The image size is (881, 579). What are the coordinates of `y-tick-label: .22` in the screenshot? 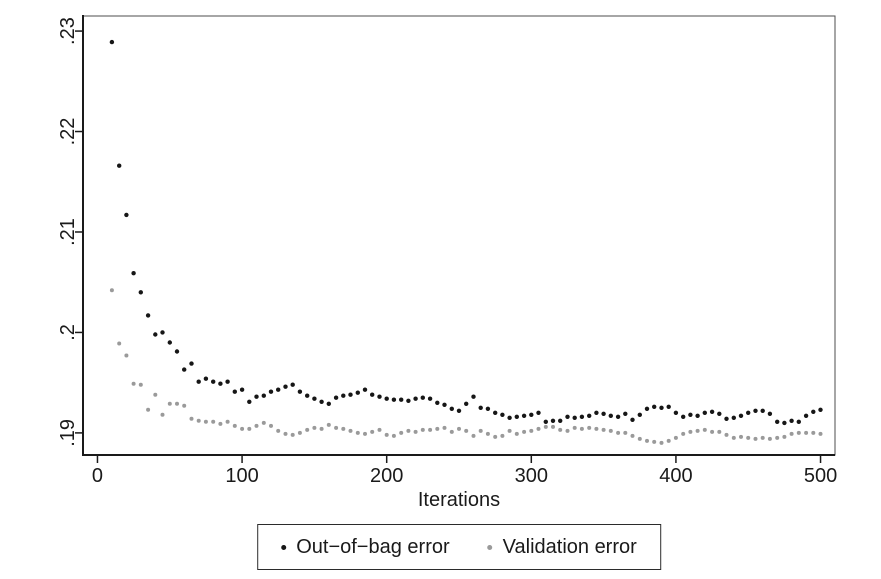 It's located at (68, 132).